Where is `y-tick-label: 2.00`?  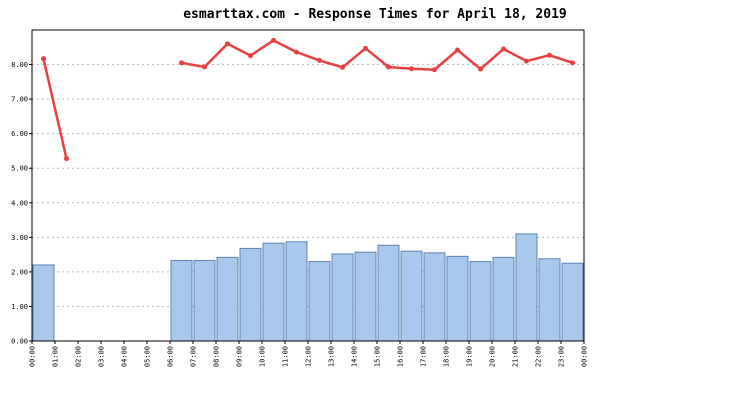
y-tick-label: 2.00 is located at coordinates (19, 272).